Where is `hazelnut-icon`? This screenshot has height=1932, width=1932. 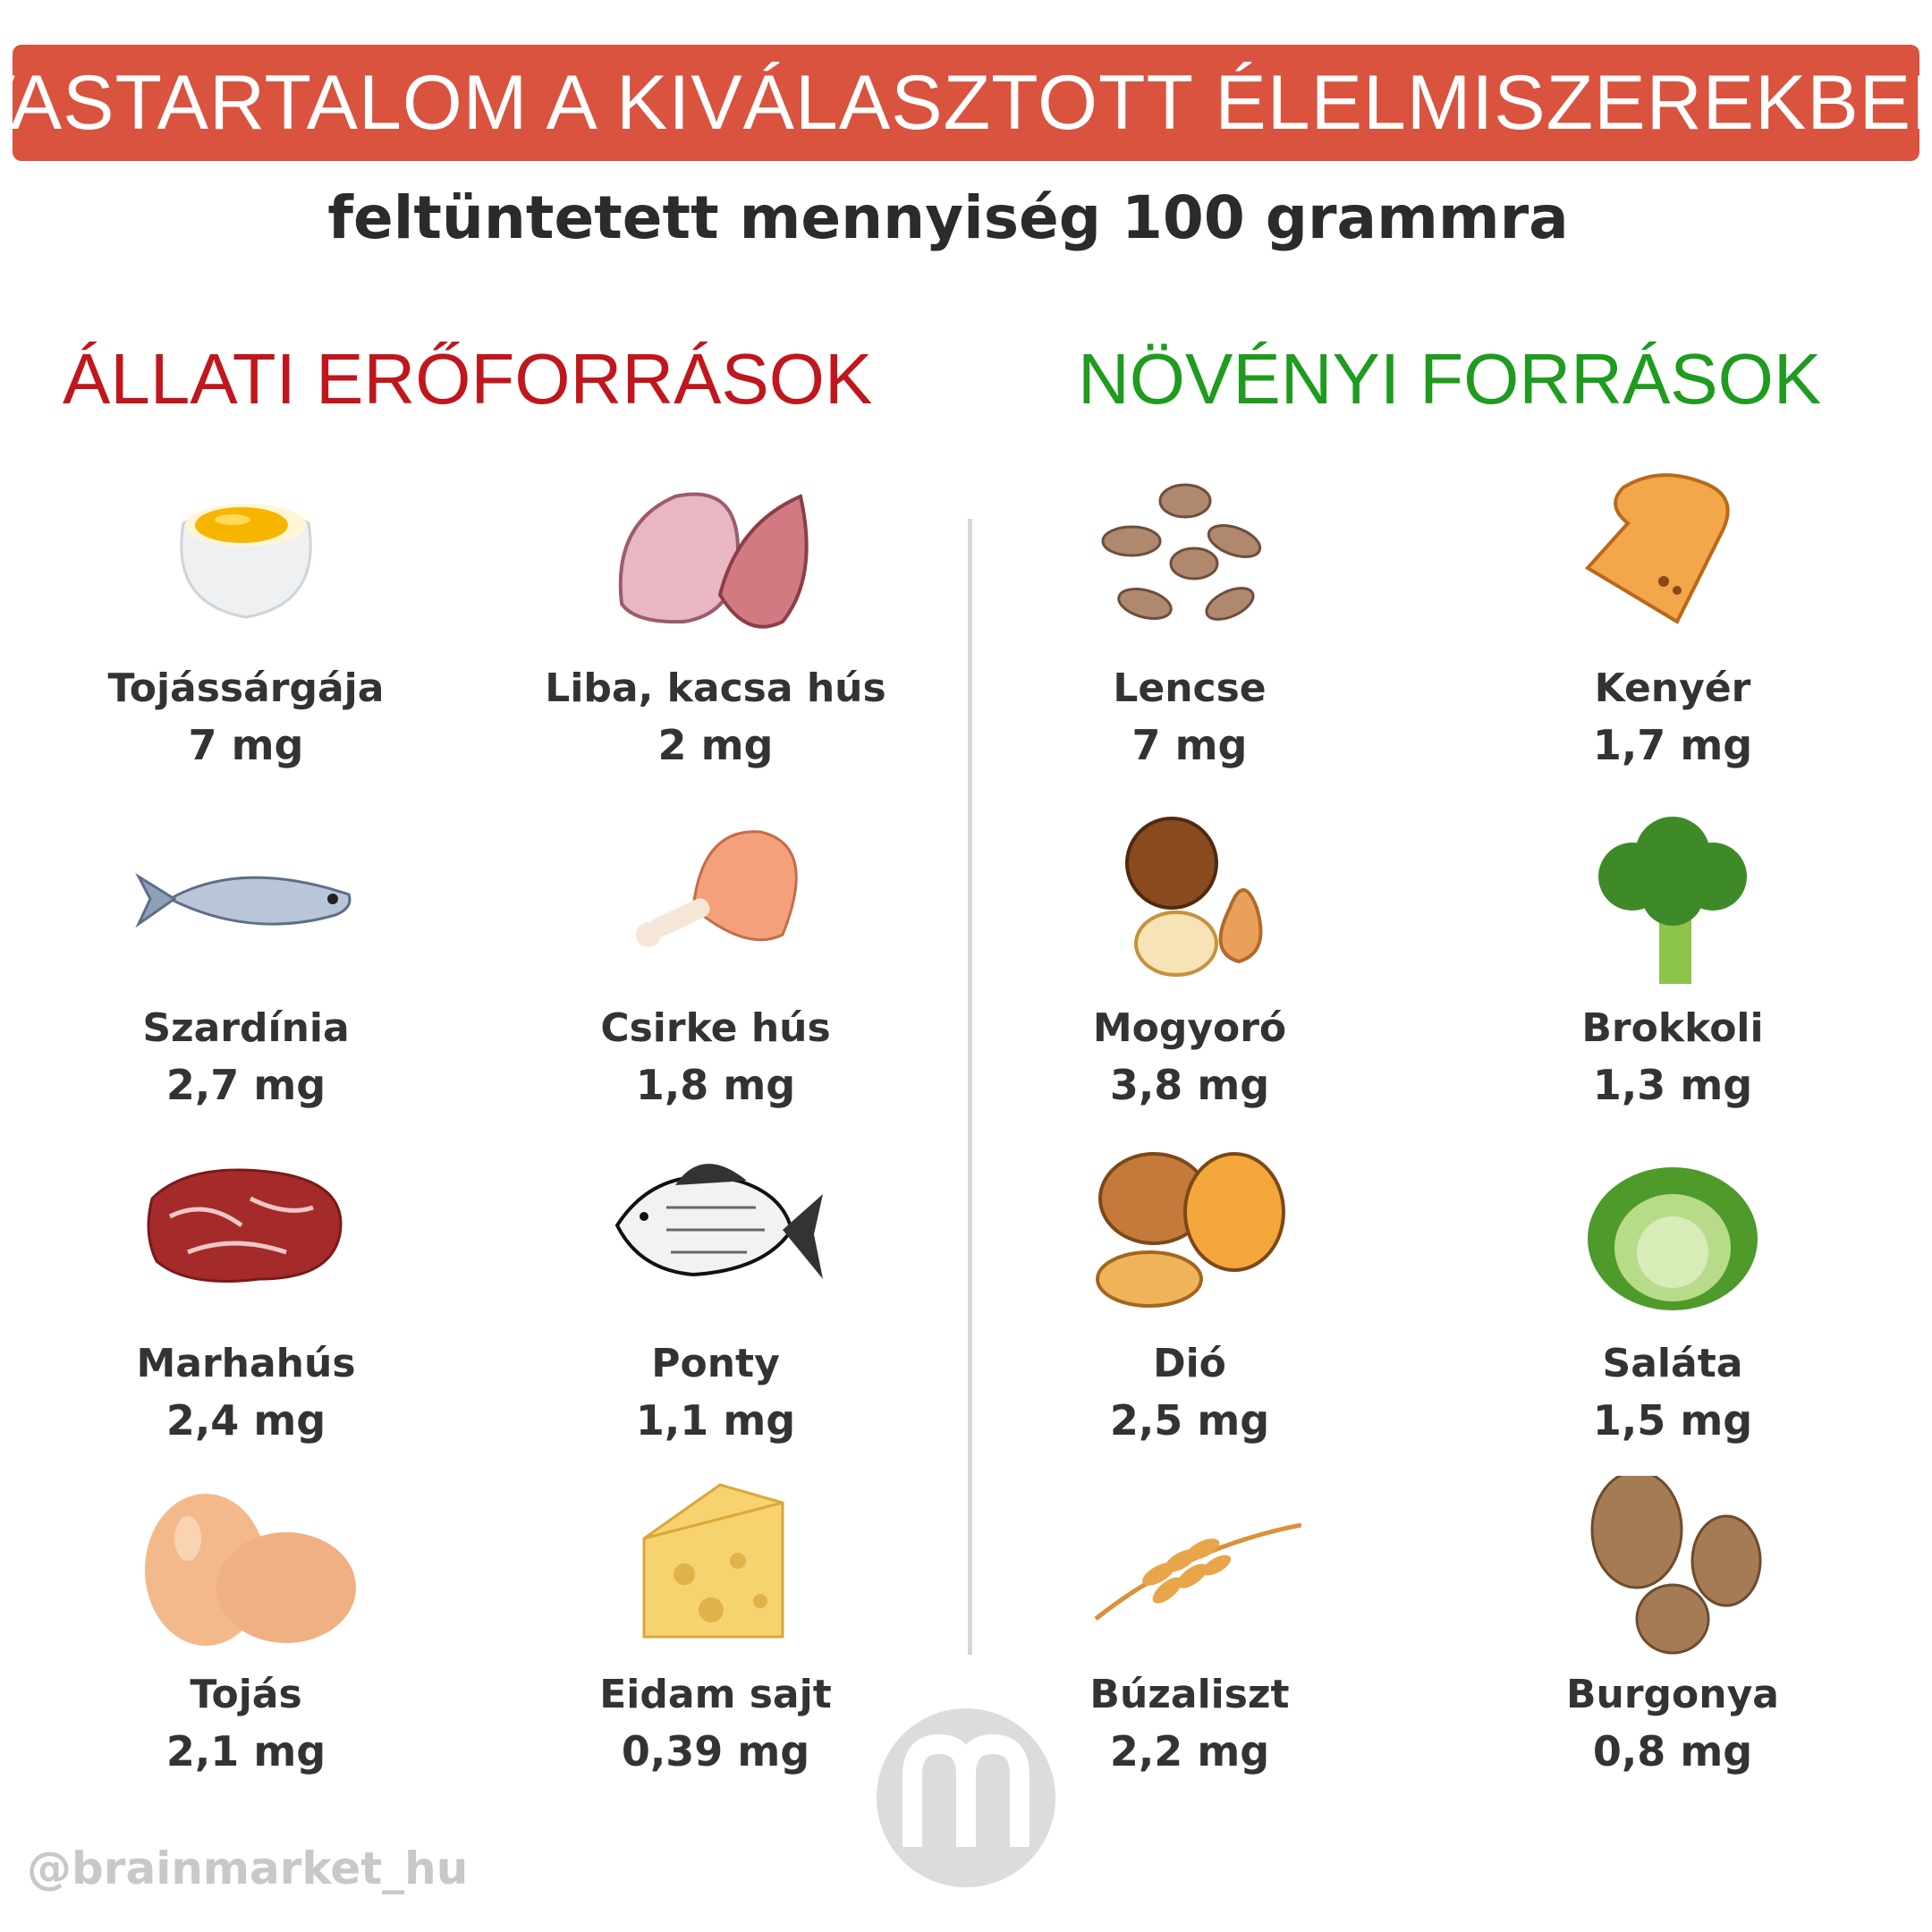
hazelnut-icon is located at coordinates (1194, 897).